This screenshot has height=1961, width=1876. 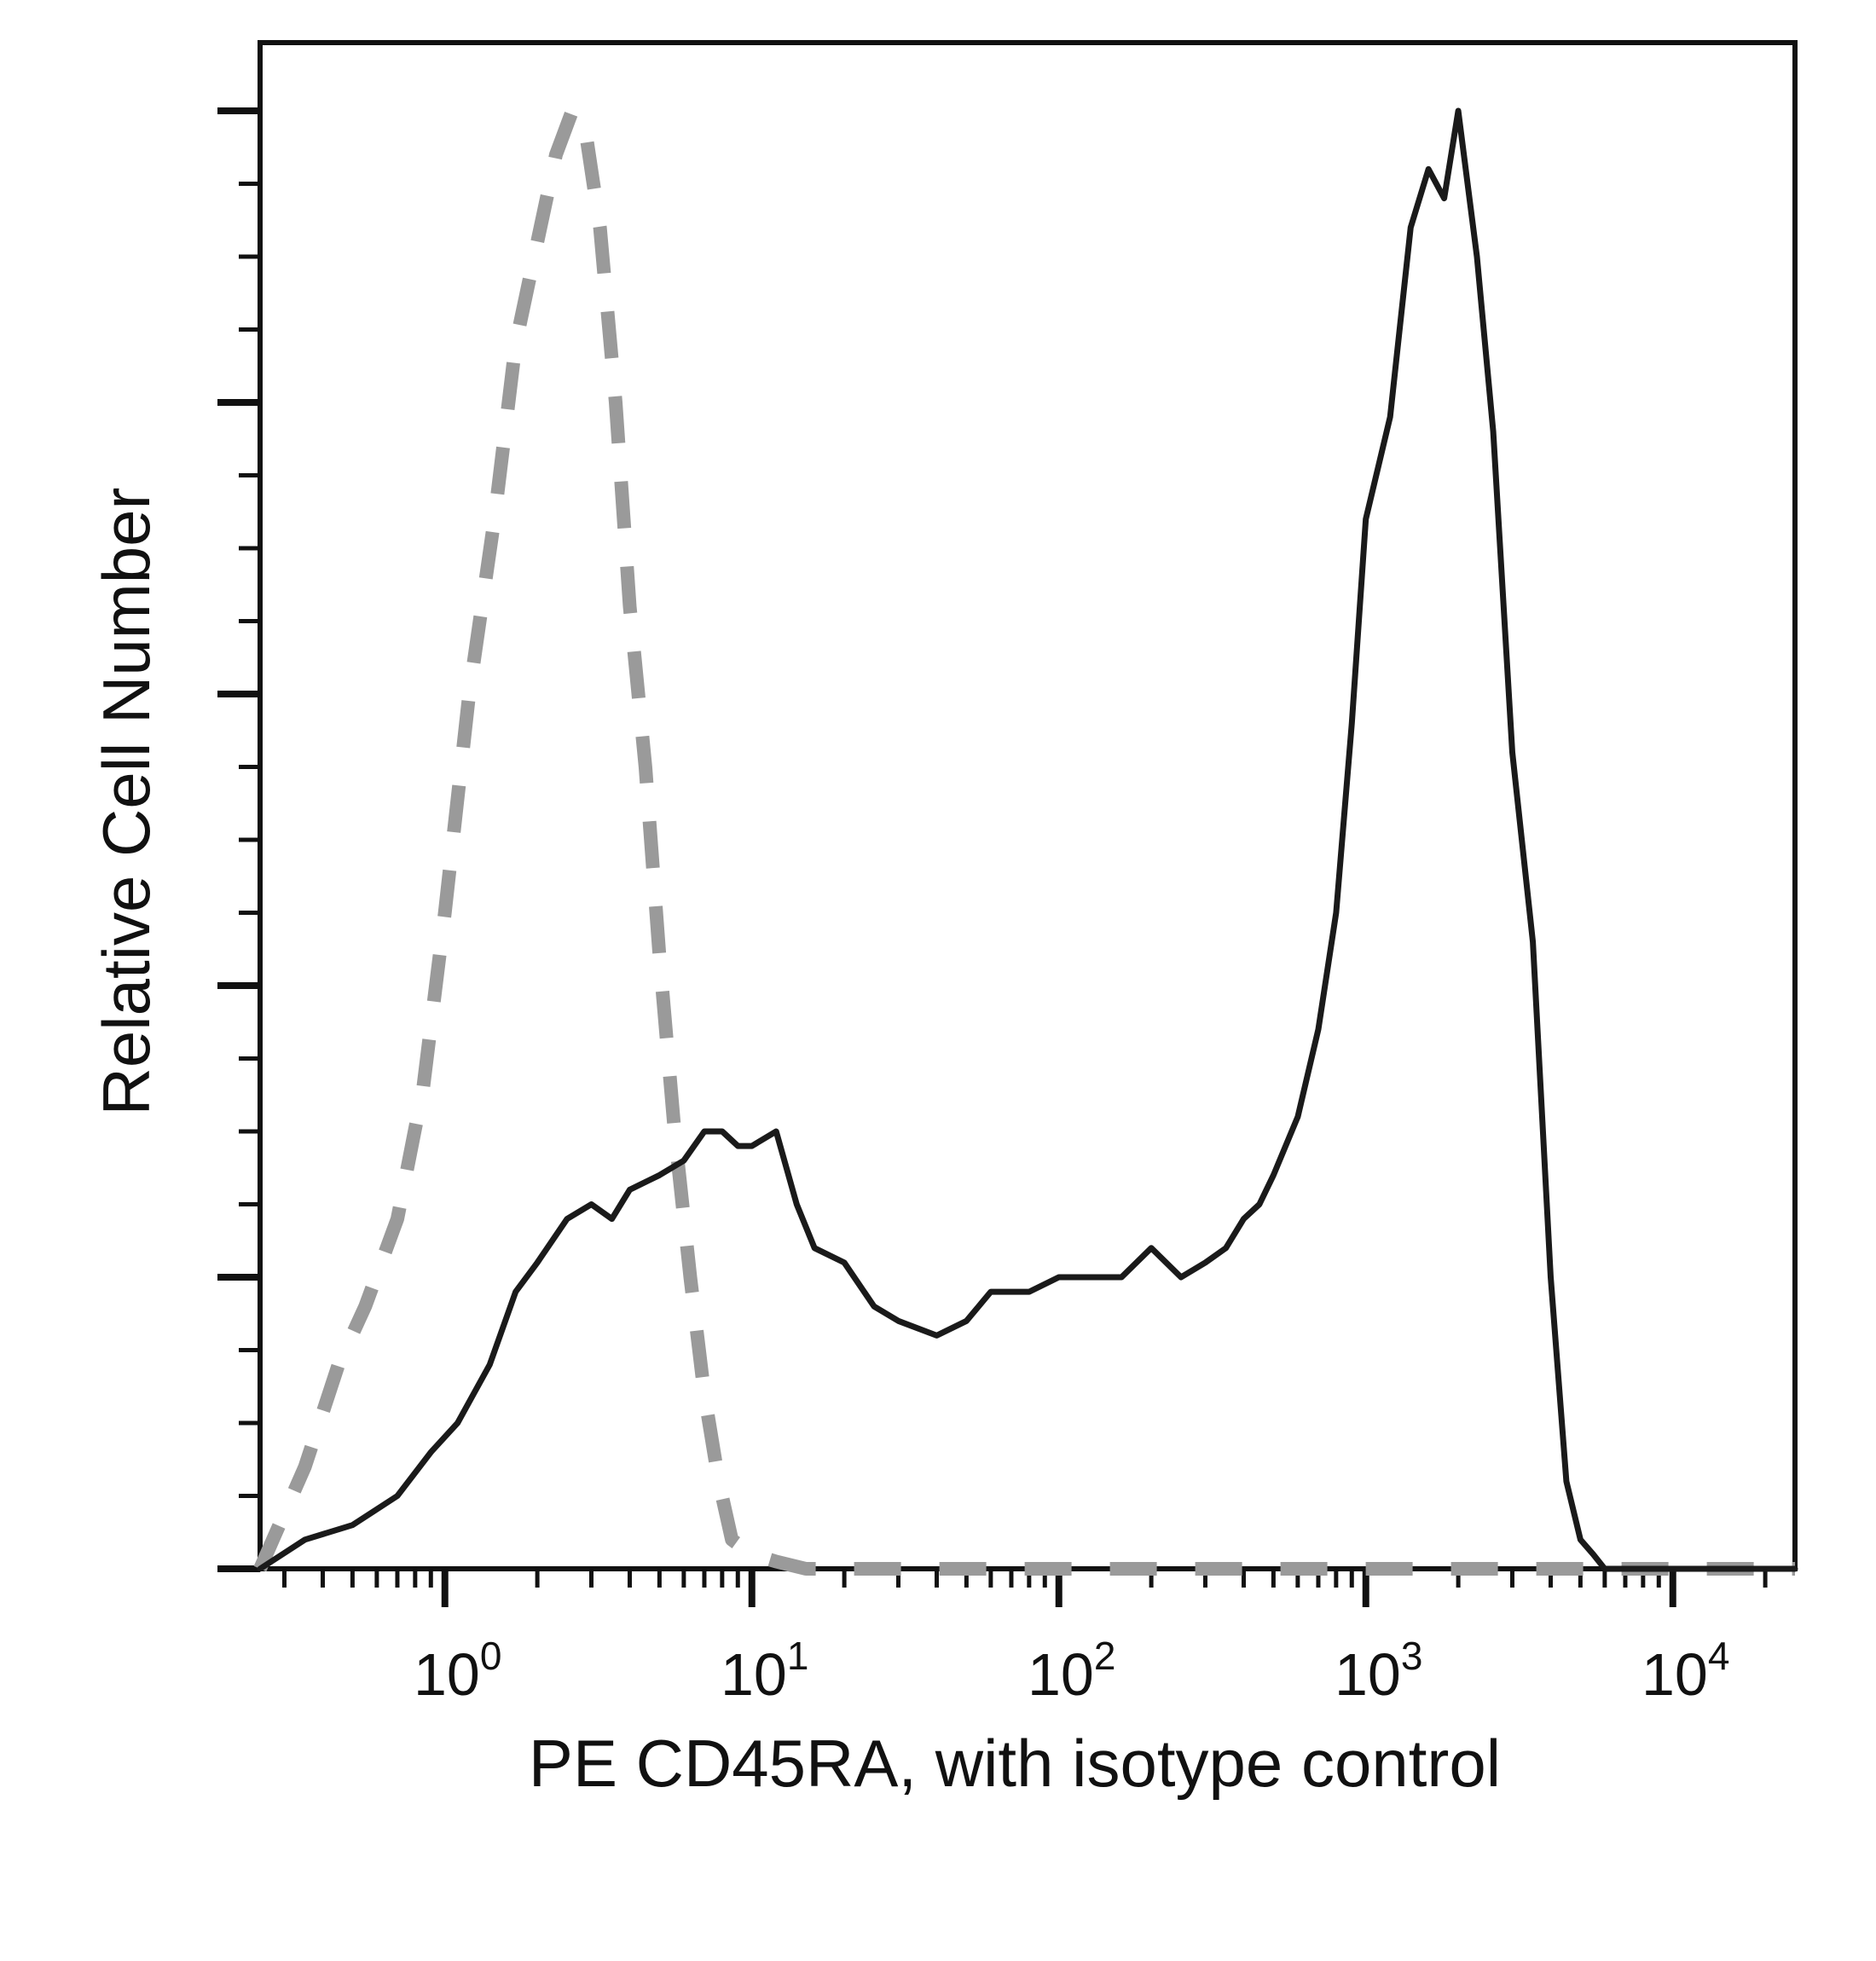 I want to click on x-tick-label: 10³, so click(x=1378, y=1671).